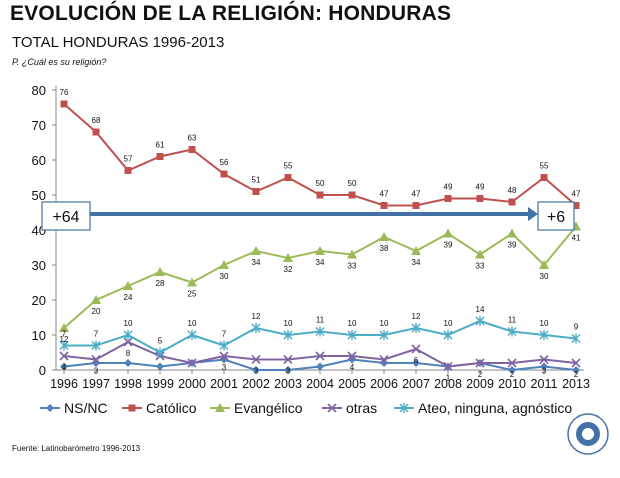 The width and height of the screenshot is (620, 478). I want to click on right-box, so click(556, 216).